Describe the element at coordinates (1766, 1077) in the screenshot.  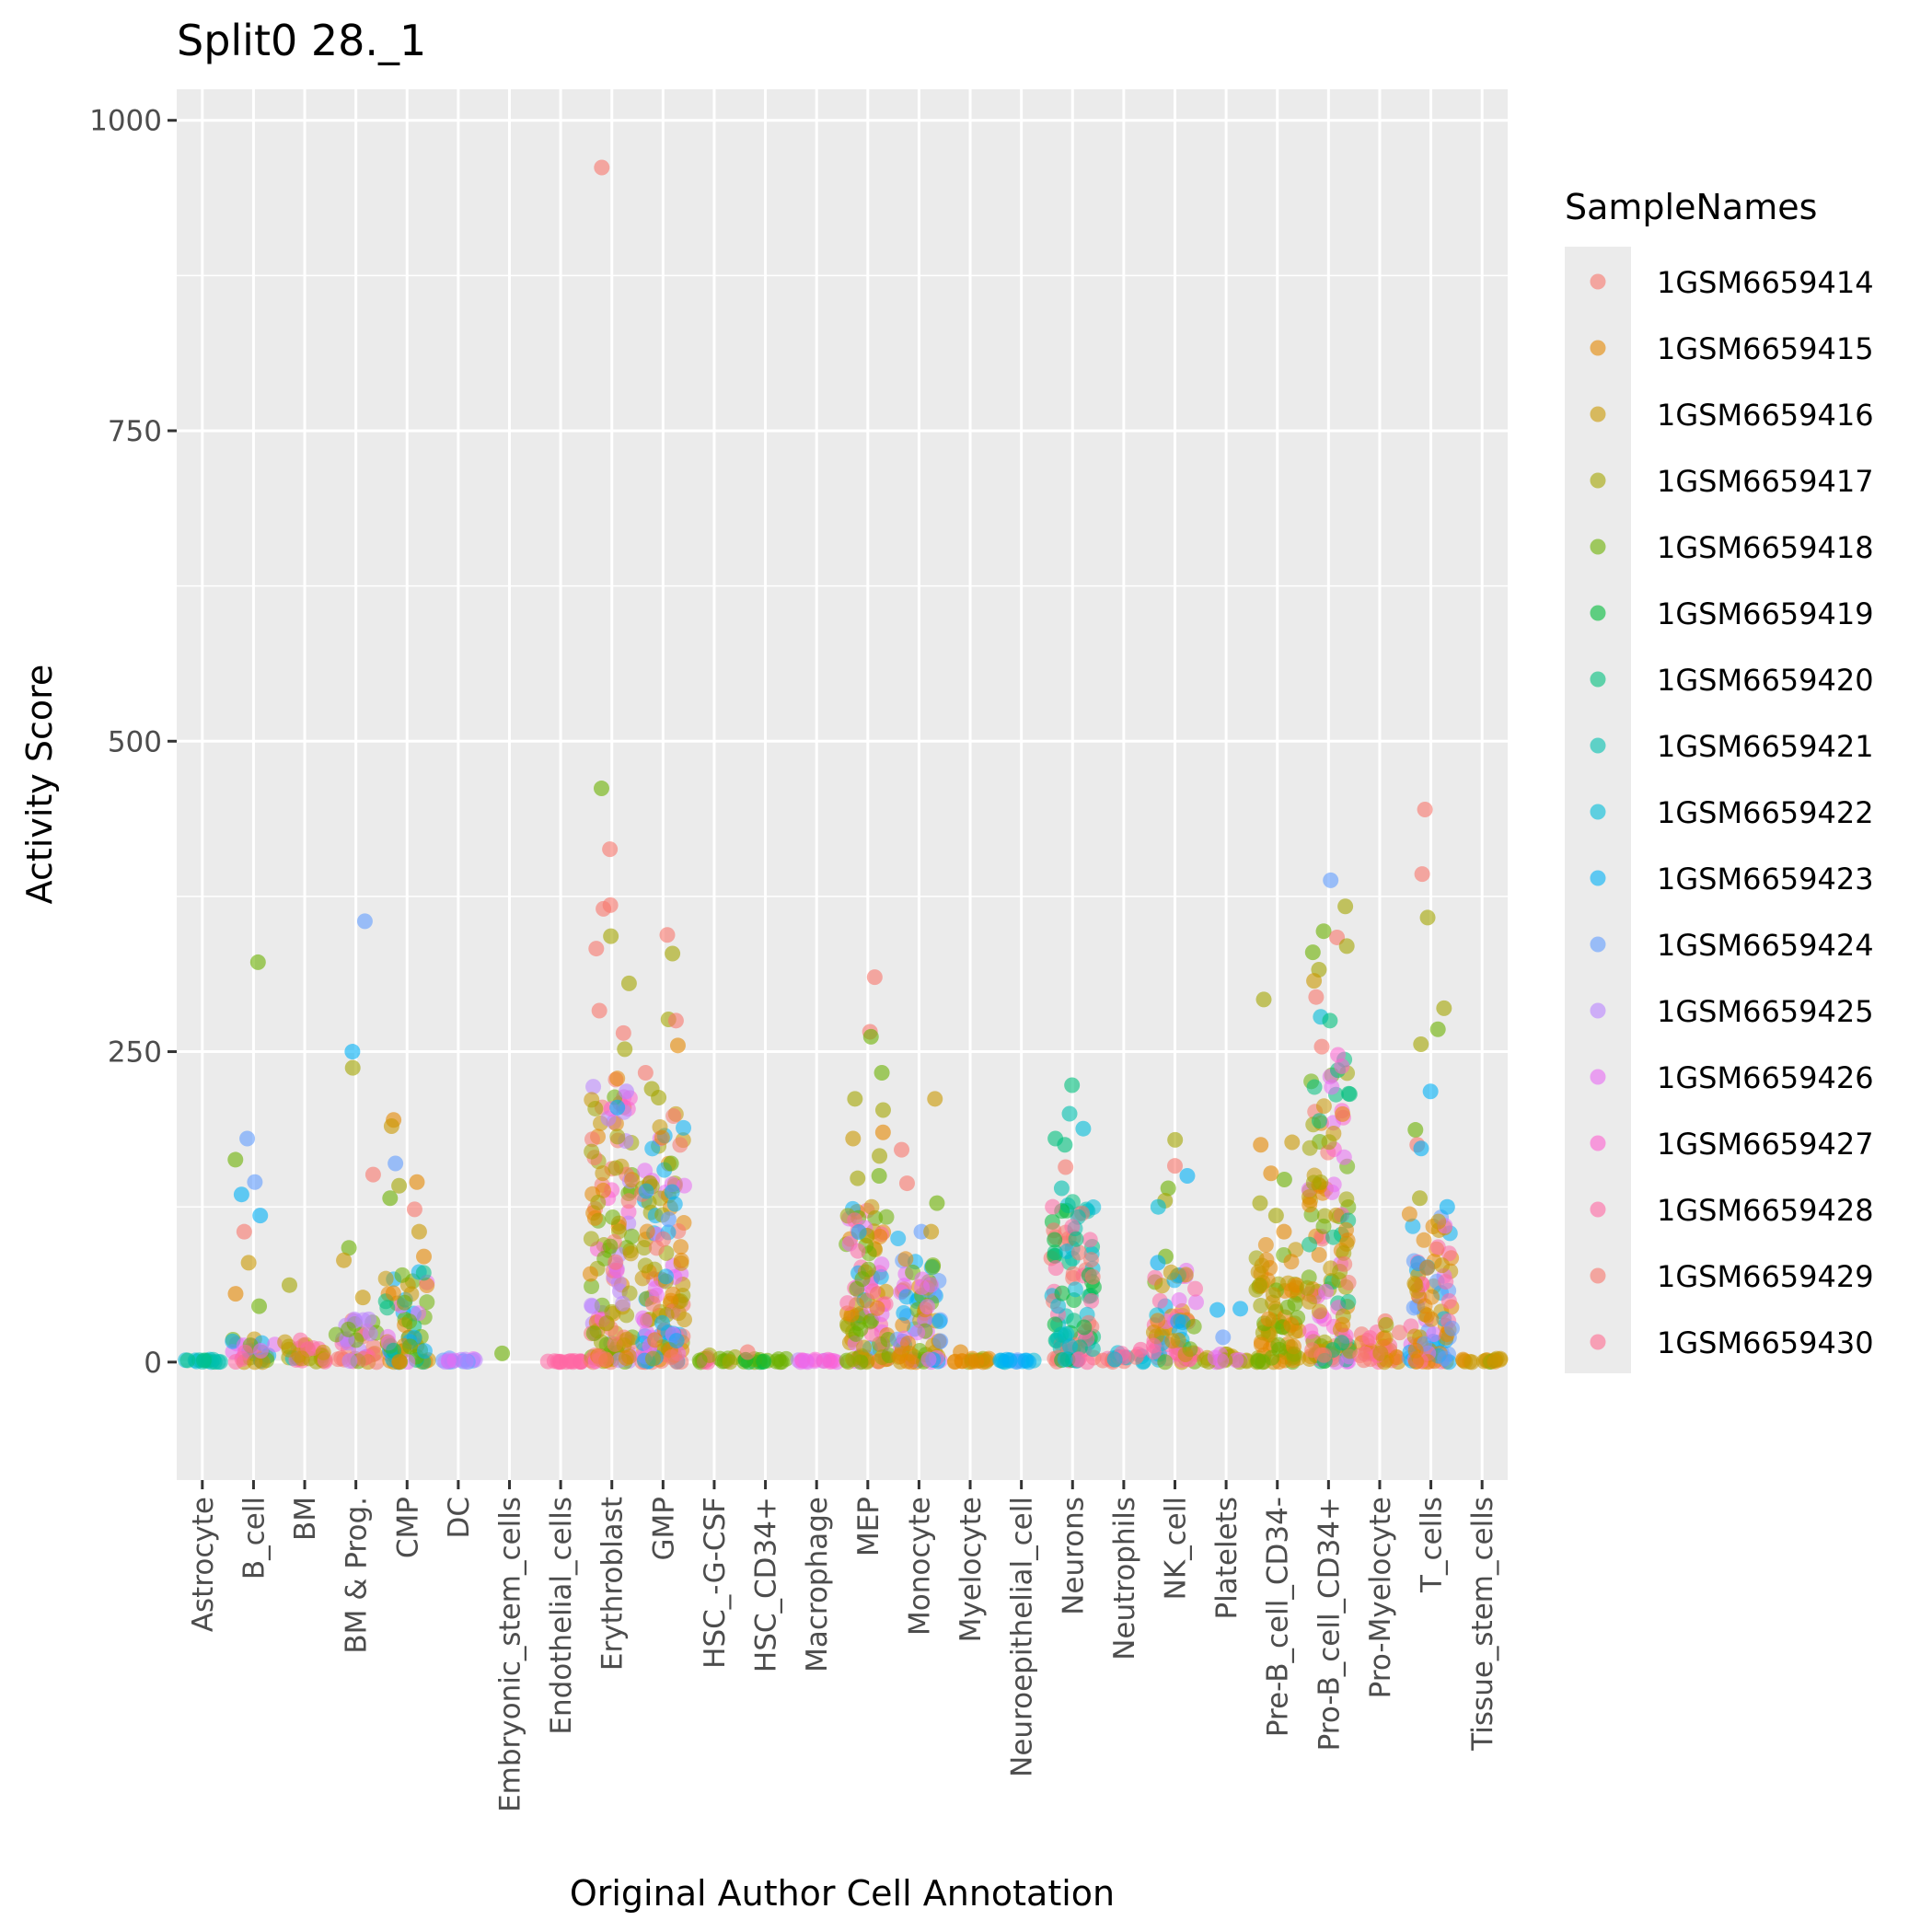
I see `legend-label: 1GSM6659426` at that location.